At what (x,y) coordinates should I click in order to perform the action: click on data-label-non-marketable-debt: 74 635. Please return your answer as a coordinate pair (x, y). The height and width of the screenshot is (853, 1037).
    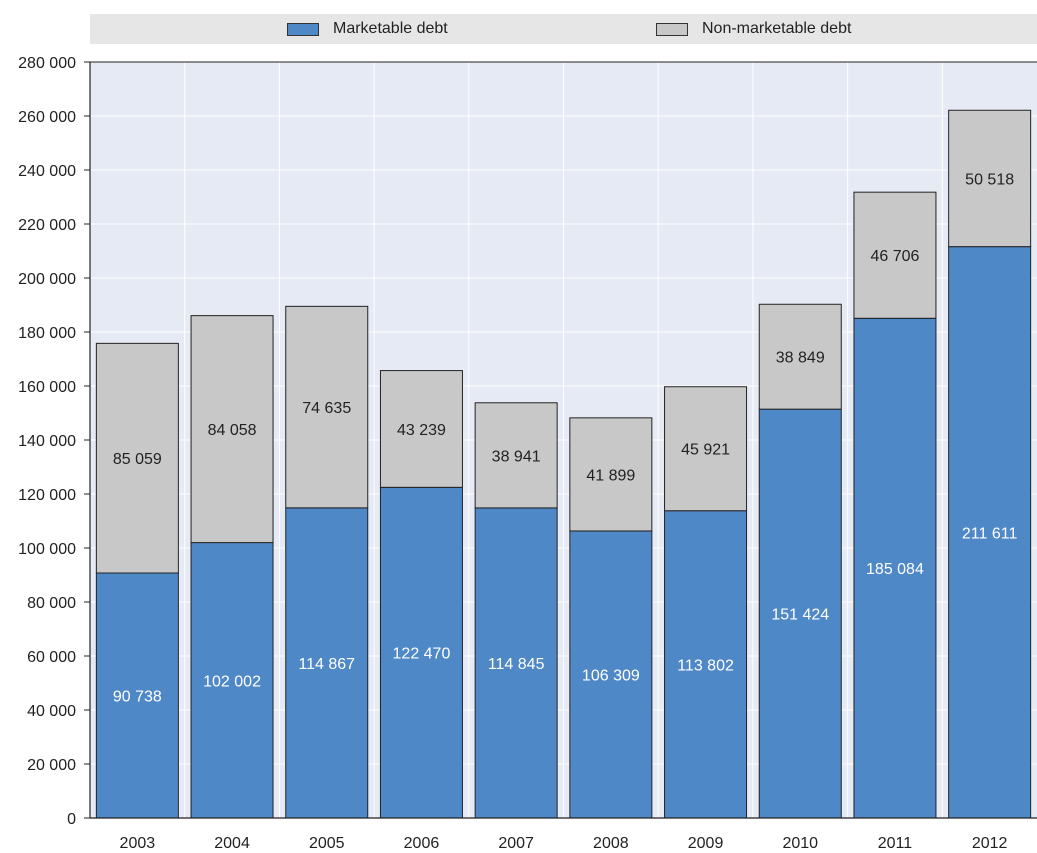
    Looking at the image, I should click on (326, 408).